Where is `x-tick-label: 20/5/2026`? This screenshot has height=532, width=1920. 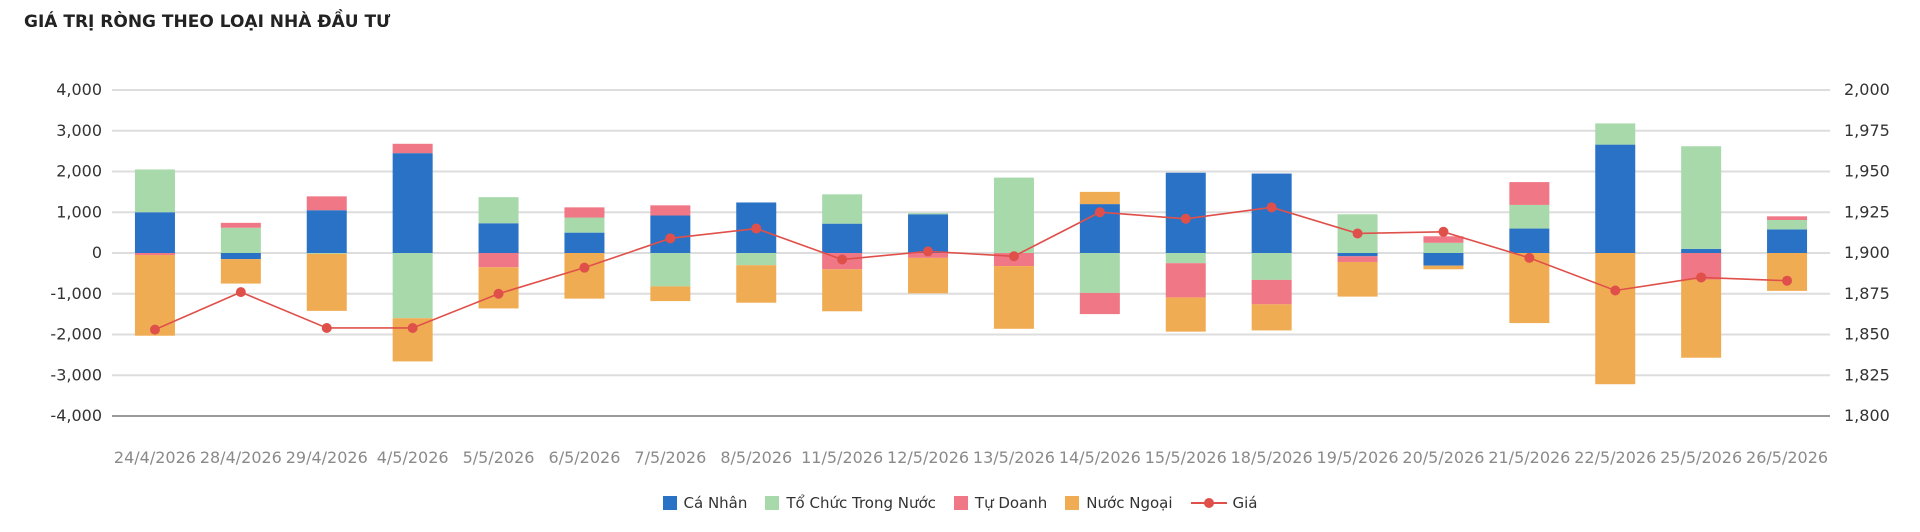 x-tick-label: 20/5/2026 is located at coordinates (1443, 457).